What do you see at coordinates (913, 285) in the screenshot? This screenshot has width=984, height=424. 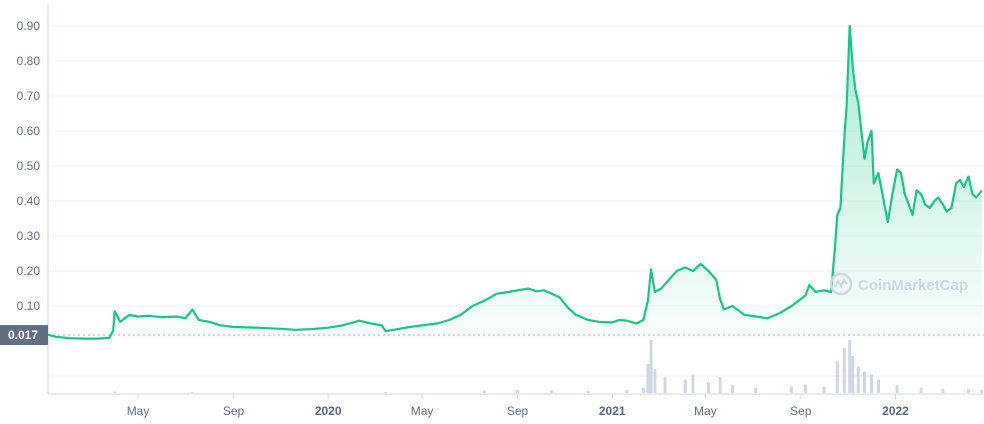 I see `watermark-text: CoinMarketCap` at bounding box center [913, 285].